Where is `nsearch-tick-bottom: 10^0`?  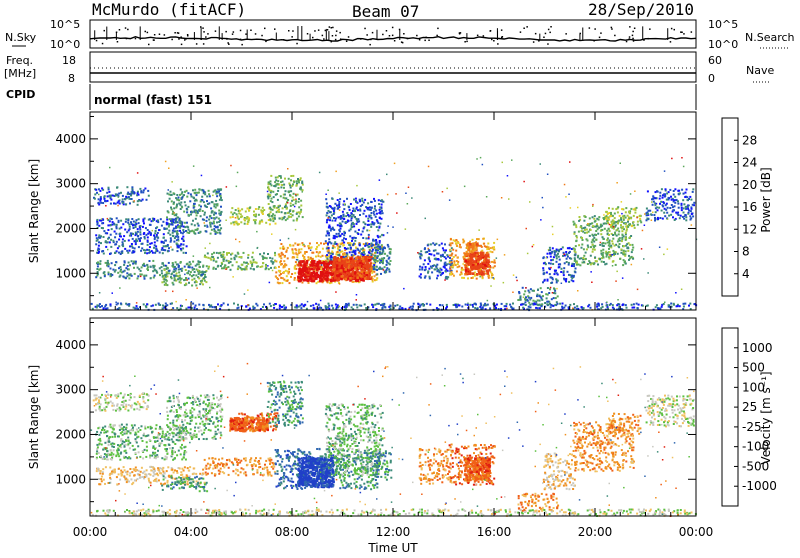
nsearch-tick-bottom: 10^0 is located at coordinates (723, 44).